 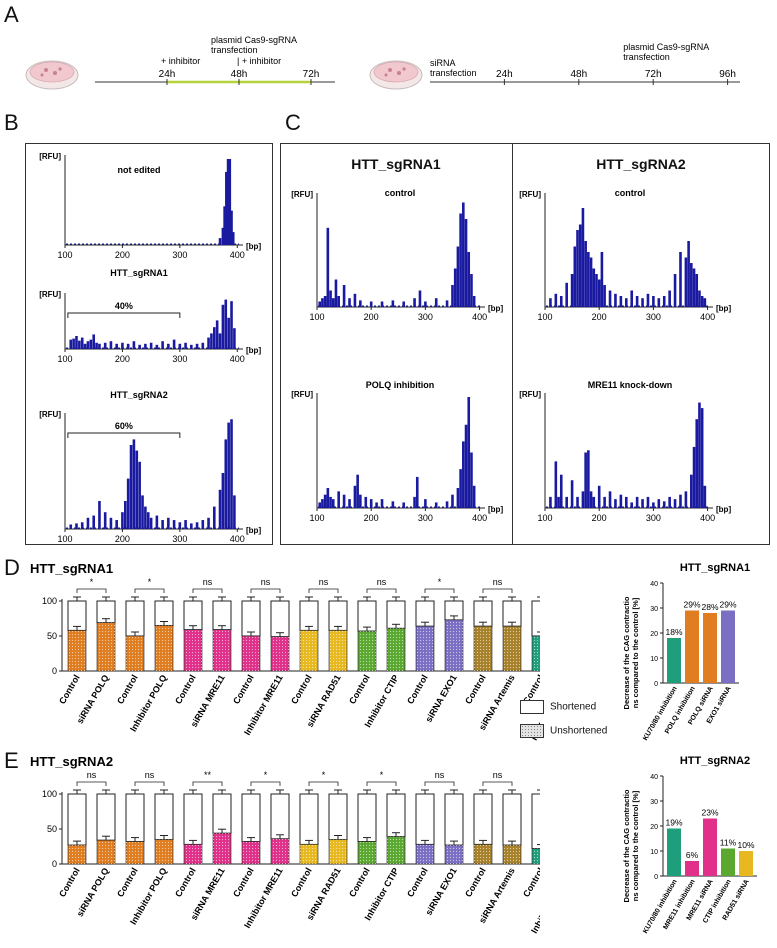 What do you see at coordinates (709, 607) in the screenshot?
I see `summary-value-label: 28%` at bounding box center [709, 607].